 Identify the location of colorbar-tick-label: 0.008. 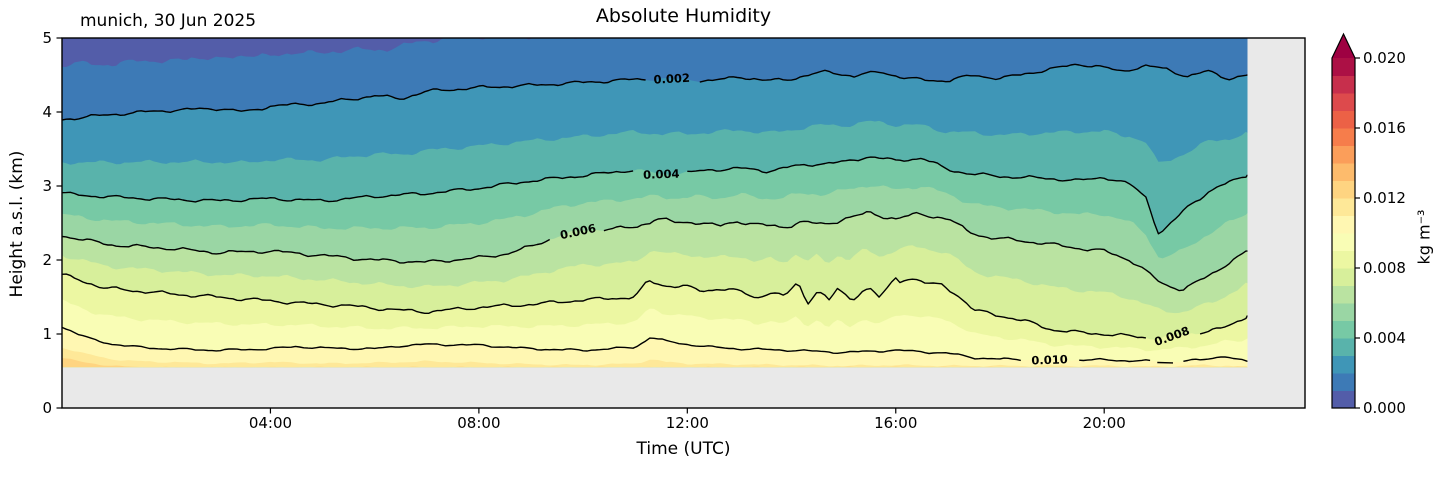
(1384, 268).